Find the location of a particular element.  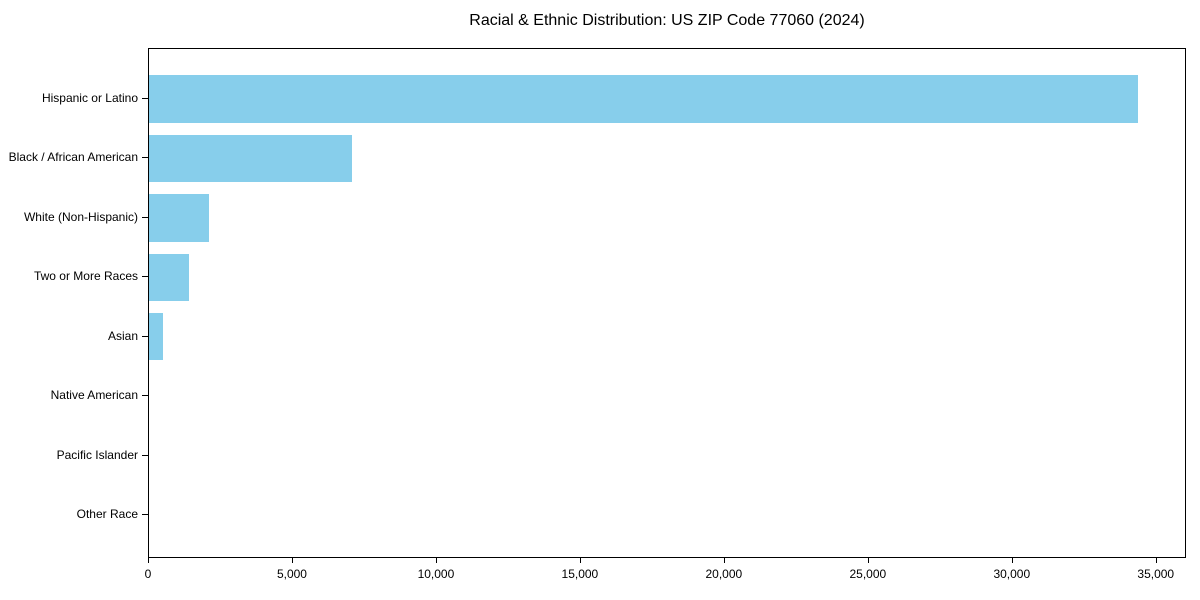

y-tick-label-black-african-american: Black / African American is located at coordinates (73, 157).